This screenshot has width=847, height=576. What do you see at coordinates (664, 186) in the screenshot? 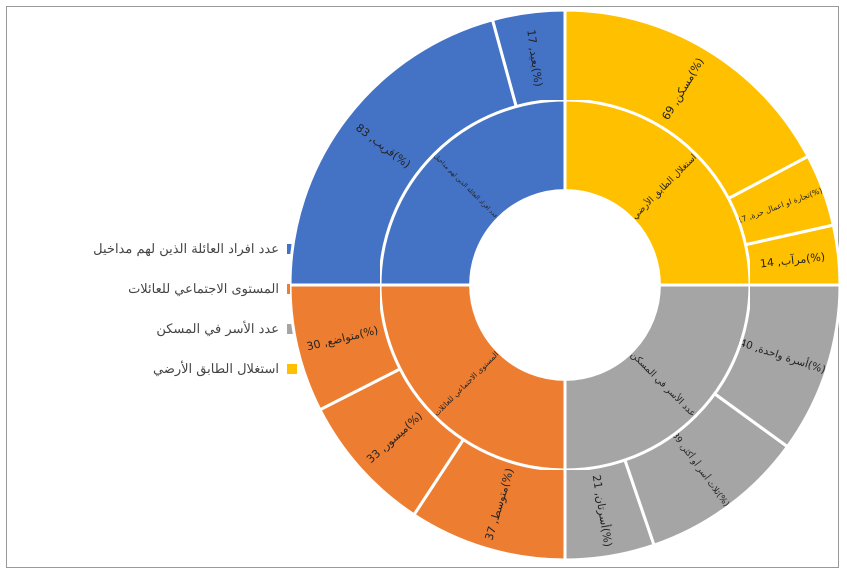
I see `slice-label: استغلال الطابق الأرضي` at bounding box center [664, 186].